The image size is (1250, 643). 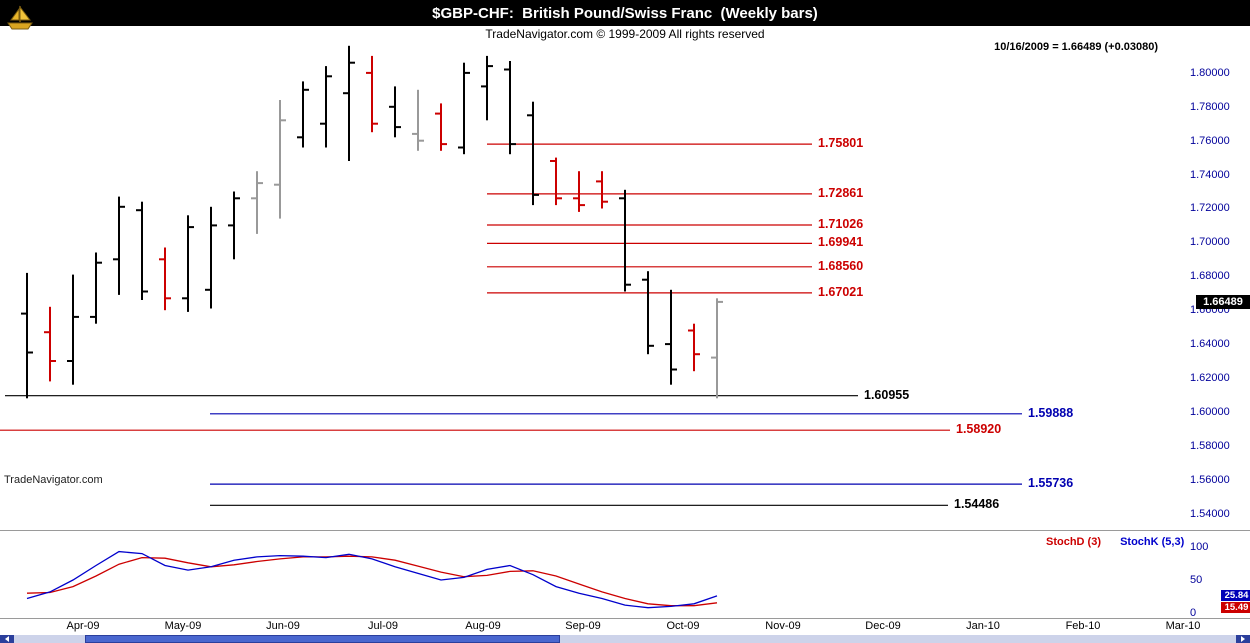 What do you see at coordinates (783, 626) in the screenshot?
I see `time-axis-label: Nov-09` at bounding box center [783, 626].